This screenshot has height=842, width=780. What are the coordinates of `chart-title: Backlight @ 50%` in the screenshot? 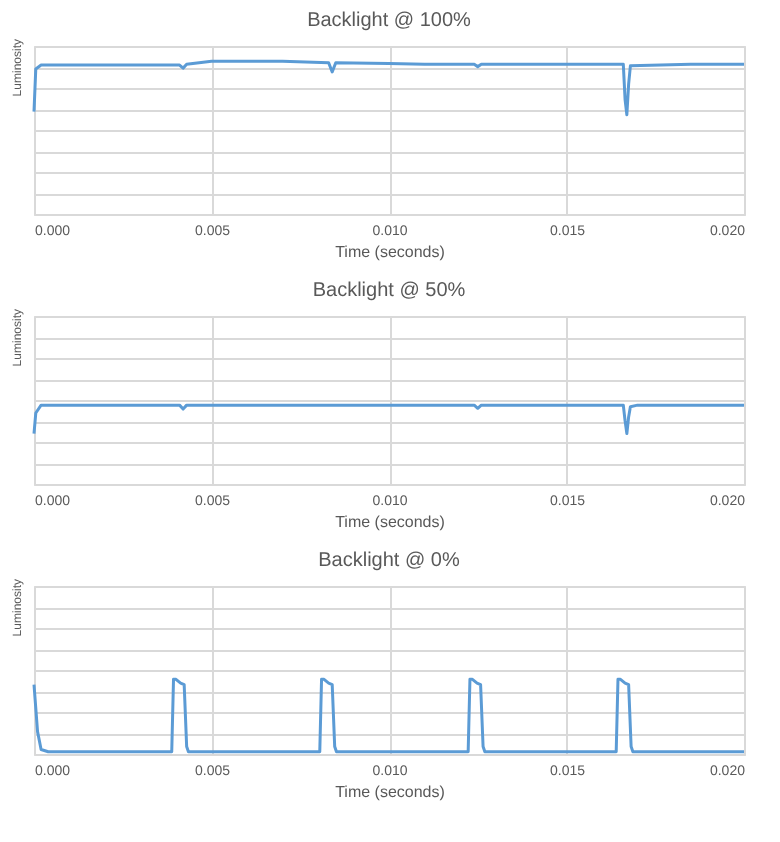 It's located at (389, 291).